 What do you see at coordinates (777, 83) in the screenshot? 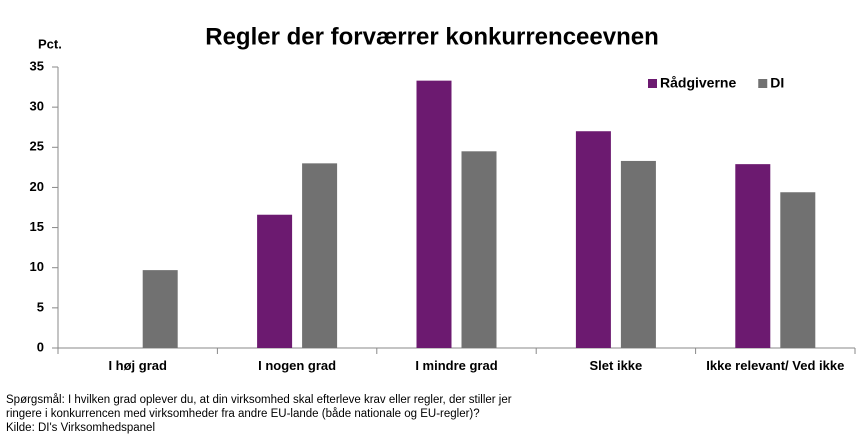
I see `legend-label: DI` at bounding box center [777, 83].